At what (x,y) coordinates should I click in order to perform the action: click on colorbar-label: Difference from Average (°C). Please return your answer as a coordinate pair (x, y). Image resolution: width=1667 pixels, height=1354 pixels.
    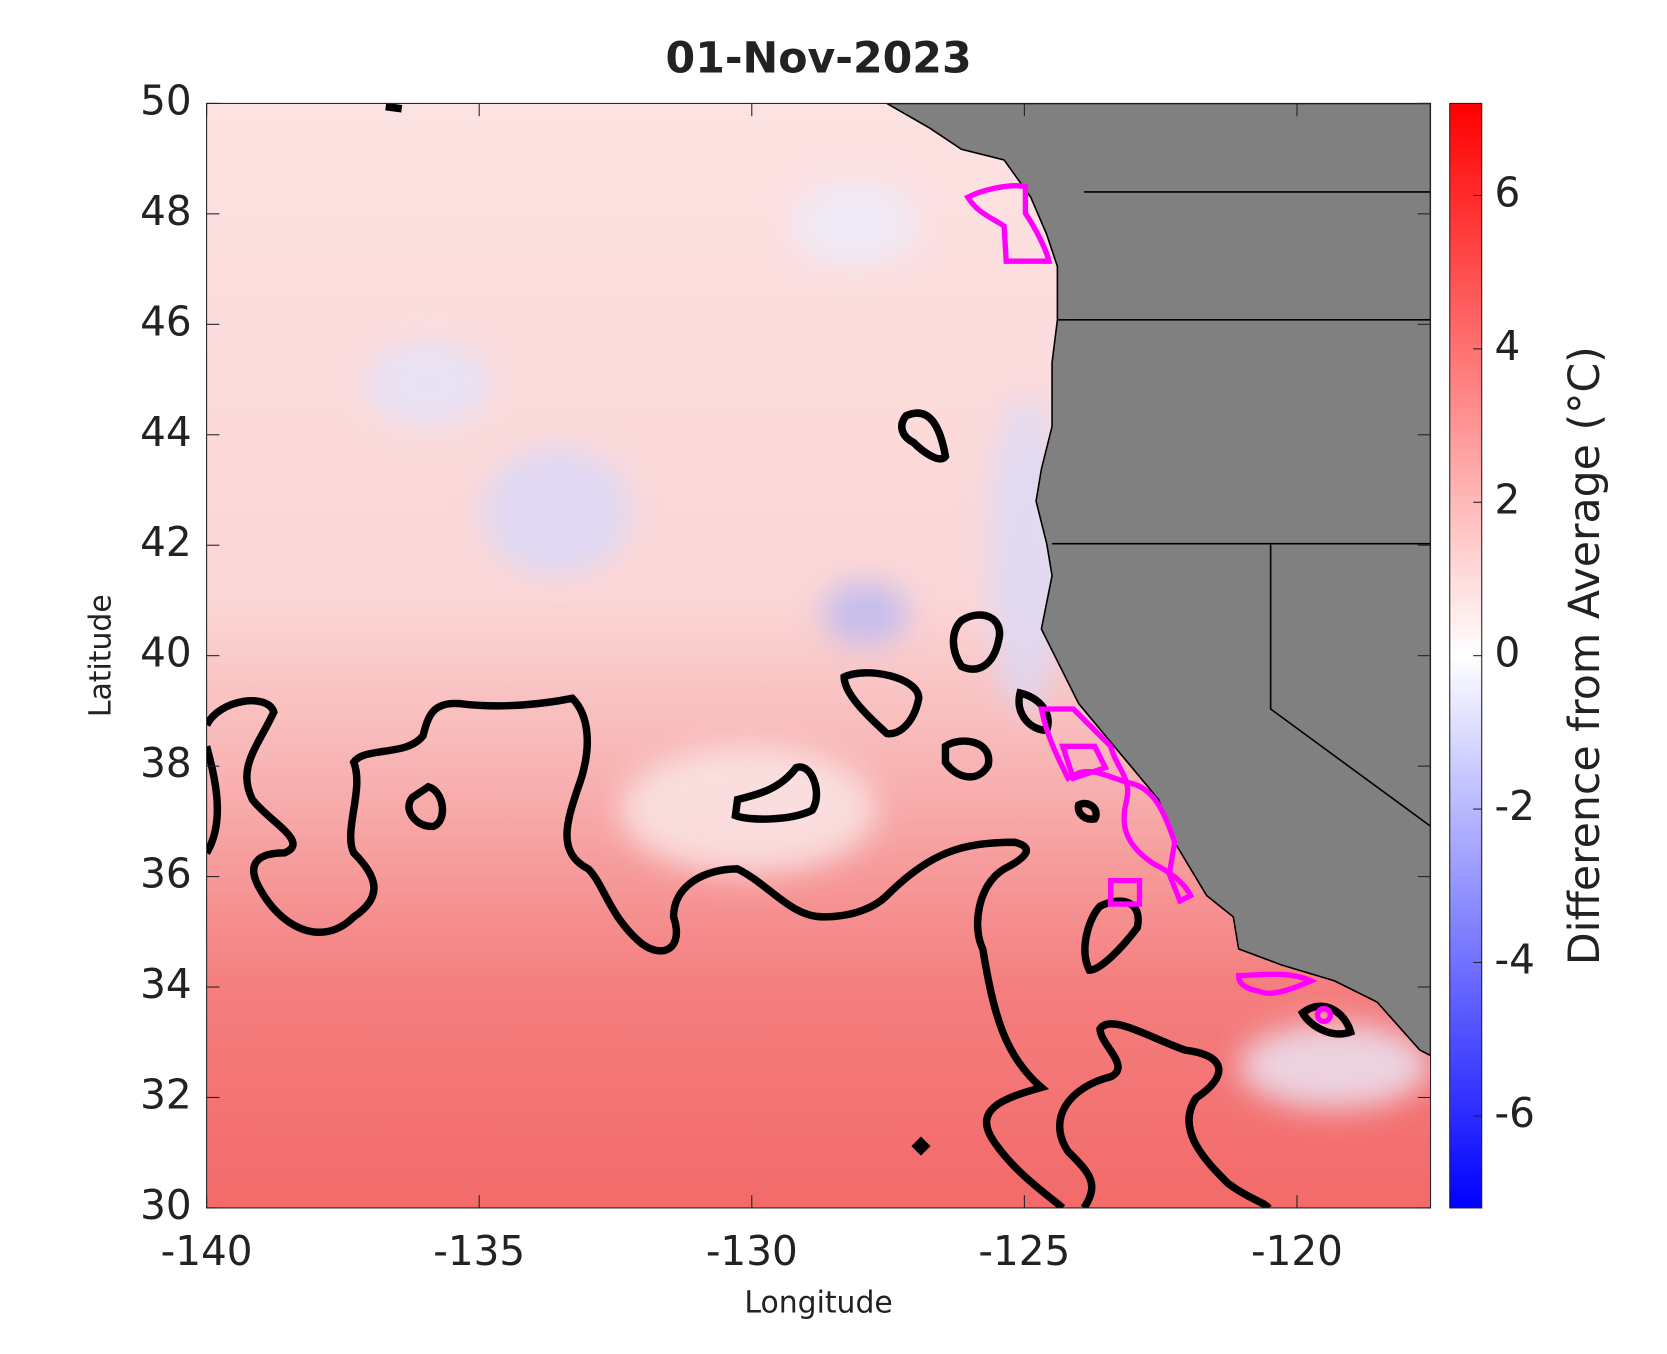
    Looking at the image, I should click on (1585, 655).